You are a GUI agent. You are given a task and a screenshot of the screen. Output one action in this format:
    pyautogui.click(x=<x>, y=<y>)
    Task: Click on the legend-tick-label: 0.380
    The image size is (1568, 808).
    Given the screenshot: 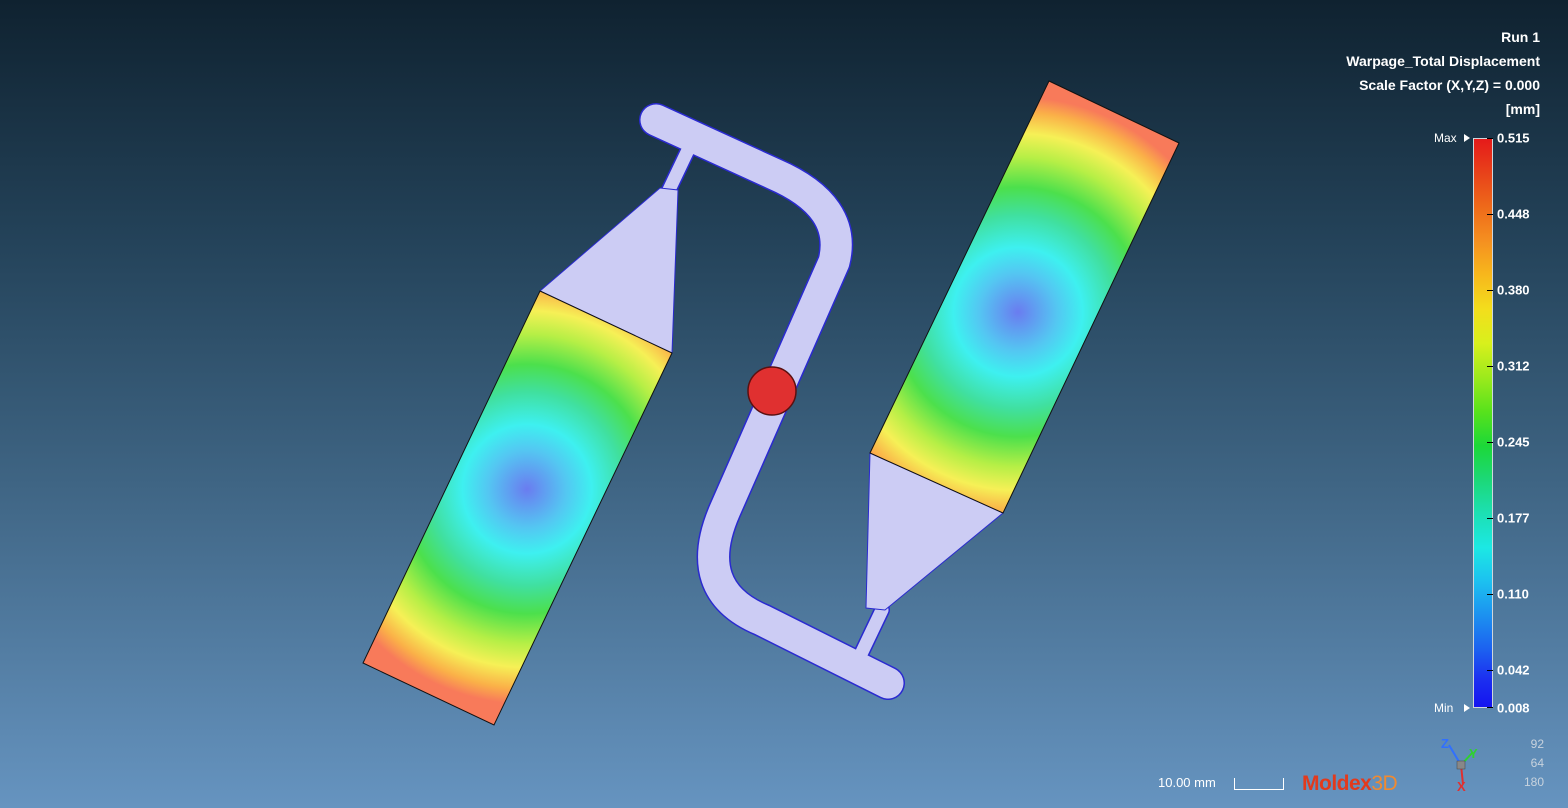 What is the action you would take?
    pyautogui.click(x=1513, y=290)
    